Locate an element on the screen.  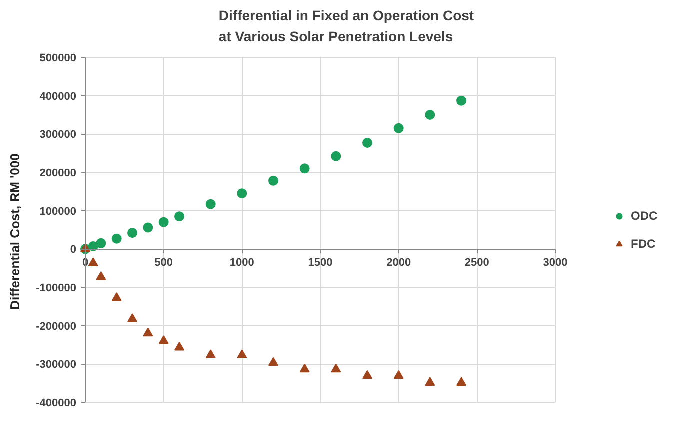
x-tick-label: 1500 is located at coordinates (320, 263).